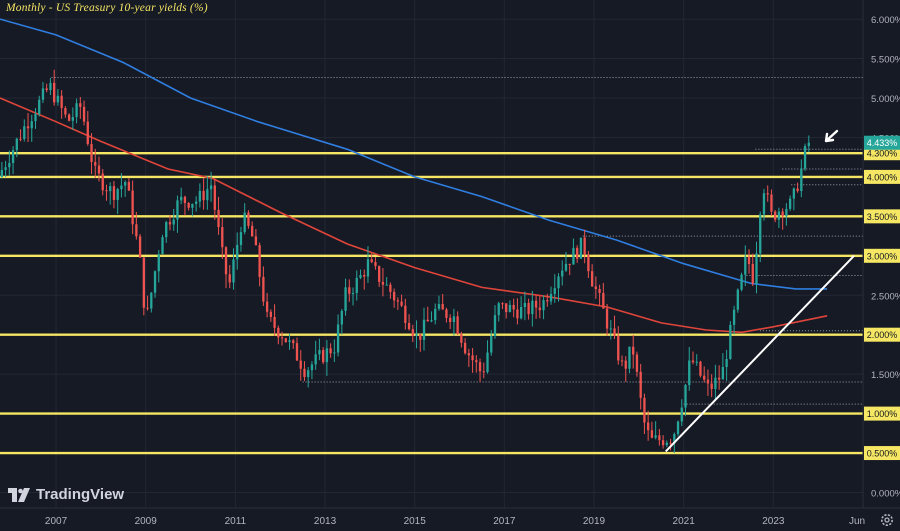 The image size is (900, 531). I want to click on gear-icon, so click(887, 520).